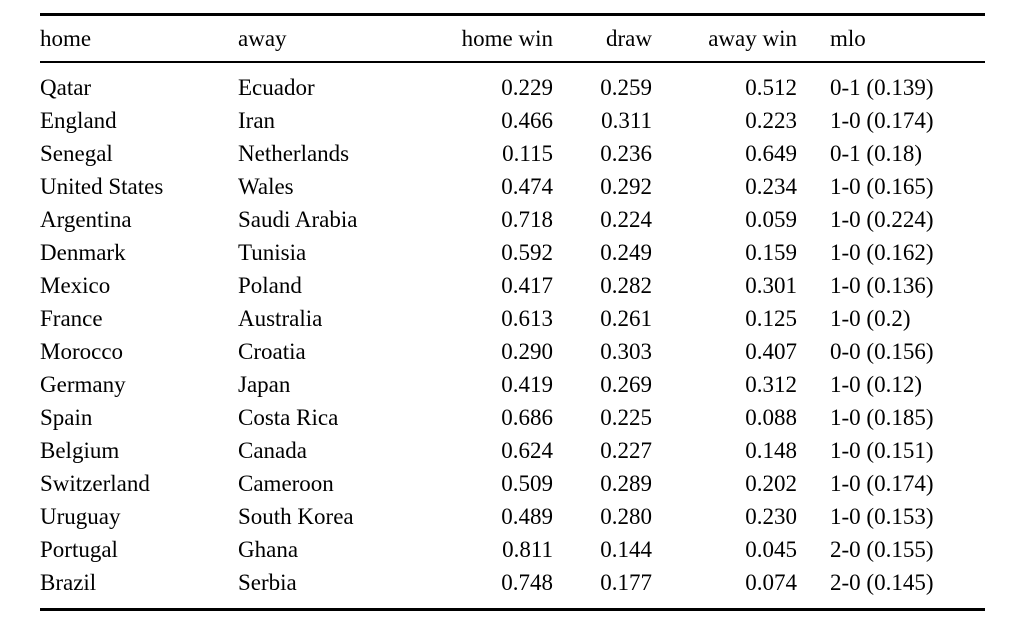 Image resolution: width=1024 pixels, height=640 pixels. I want to click on cell-mlo: 0-1 (0.139), so click(882, 87).